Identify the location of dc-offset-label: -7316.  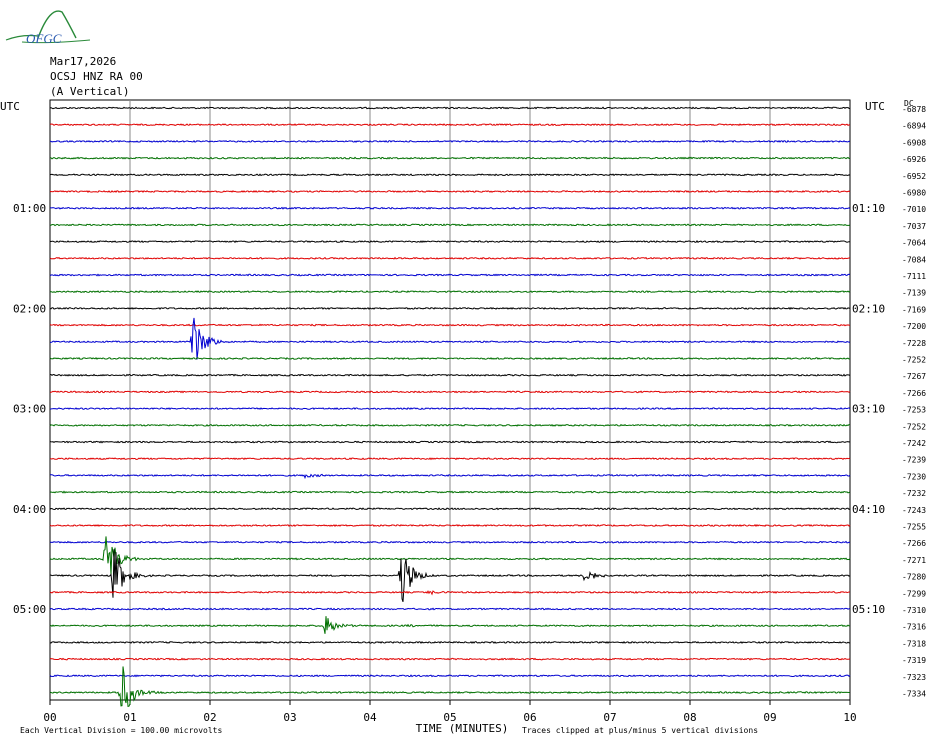
(914, 627).